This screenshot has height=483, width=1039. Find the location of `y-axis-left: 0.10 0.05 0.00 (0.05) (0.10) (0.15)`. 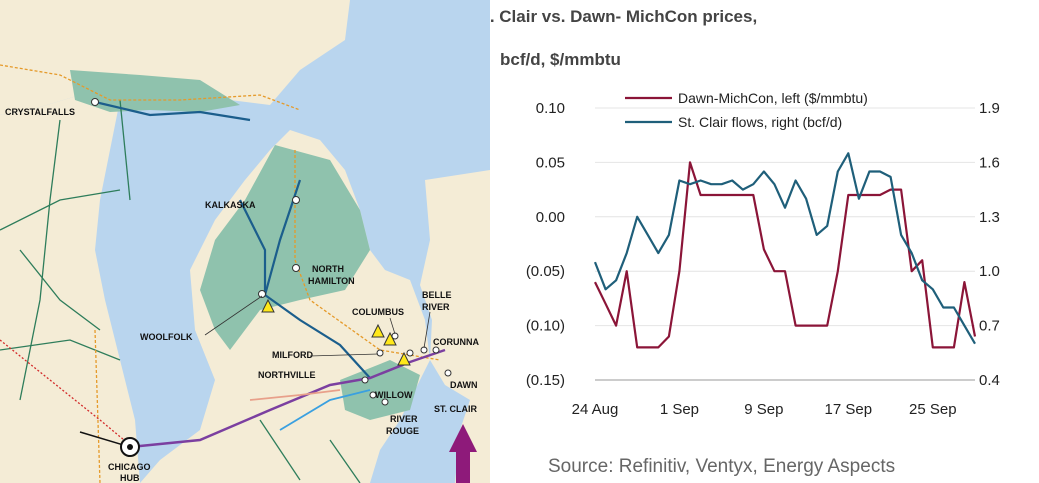

y-axis-left: 0.10 0.05 0.00 (0.05) (0.10) (0.15) is located at coordinates (545, 244).